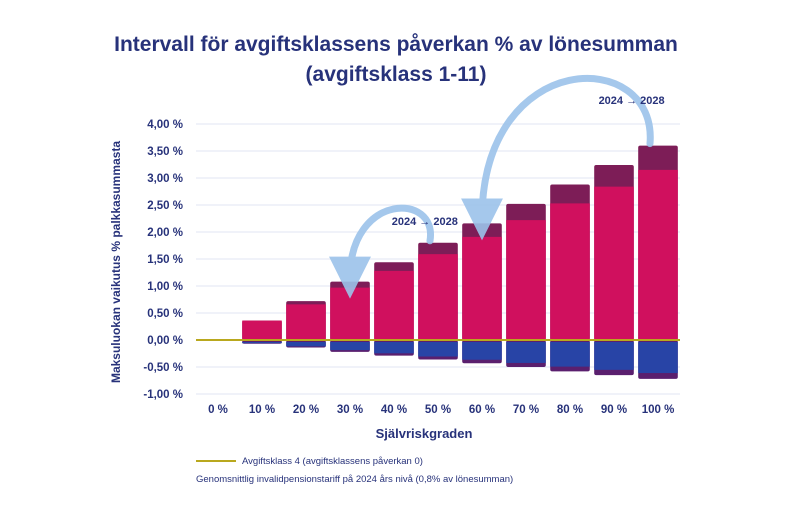 The height and width of the screenshot is (528, 792). Describe the element at coordinates (165, 260) in the screenshot. I see `y-tick-label: 1,50 %` at that location.